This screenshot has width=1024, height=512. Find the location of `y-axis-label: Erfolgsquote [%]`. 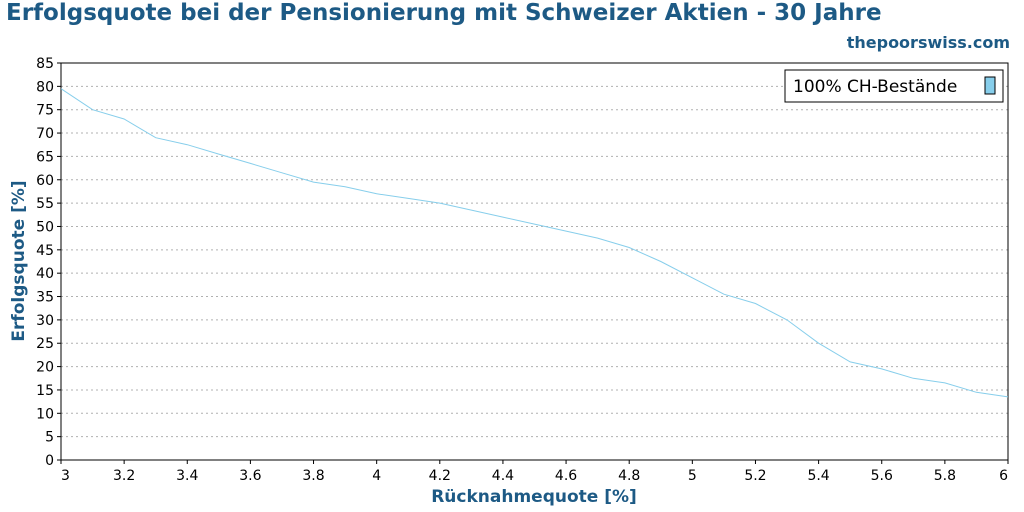

y-axis-label: Erfolgsquote [%] is located at coordinates (19, 260).